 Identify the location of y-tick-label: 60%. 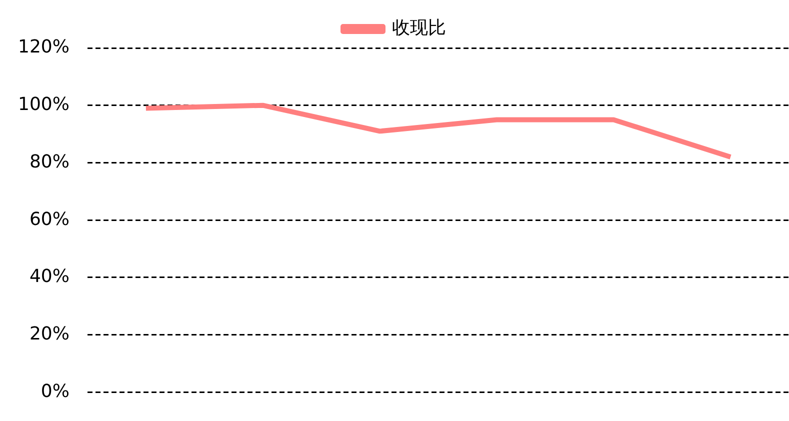
(49, 219).